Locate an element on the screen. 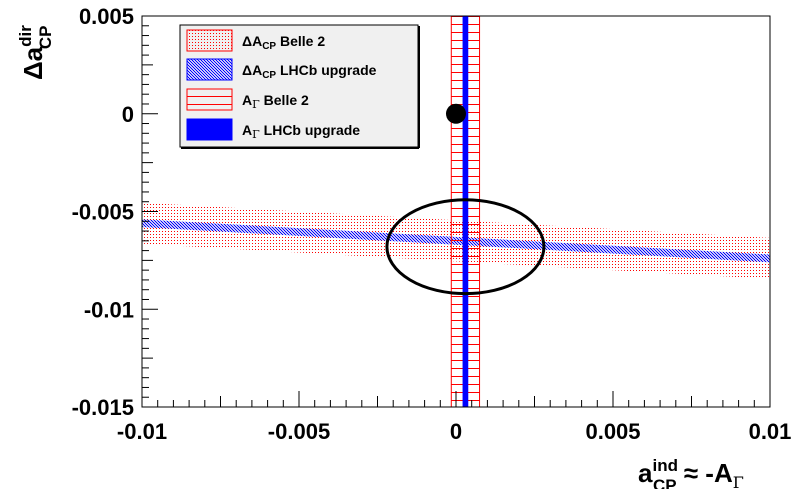  legend-swatch-agamma-belle2 is located at coordinates (209, 99).